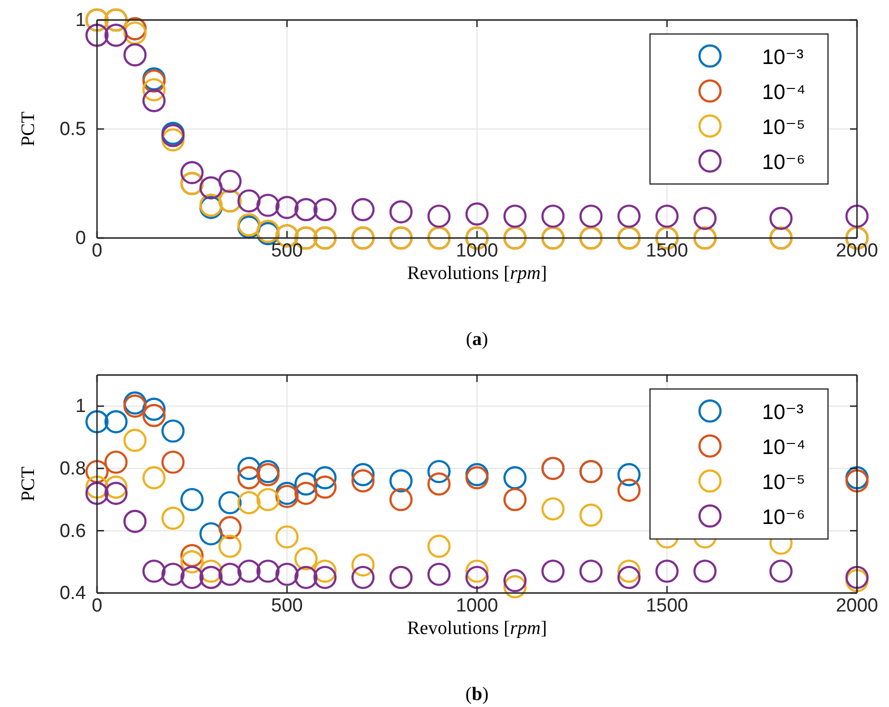  What do you see at coordinates (73, 129) in the screenshot?
I see `y-tick-label: 0.5` at bounding box center [73, 129].